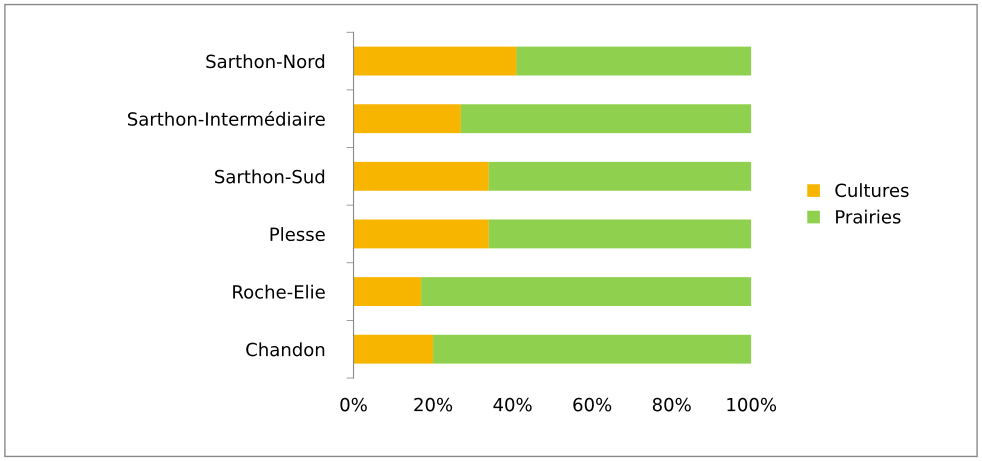  Describe the element at coordinates (226, 118) in the screenshot. I see `y-tick-label: Sarthon-Intermédiaire` at that location.